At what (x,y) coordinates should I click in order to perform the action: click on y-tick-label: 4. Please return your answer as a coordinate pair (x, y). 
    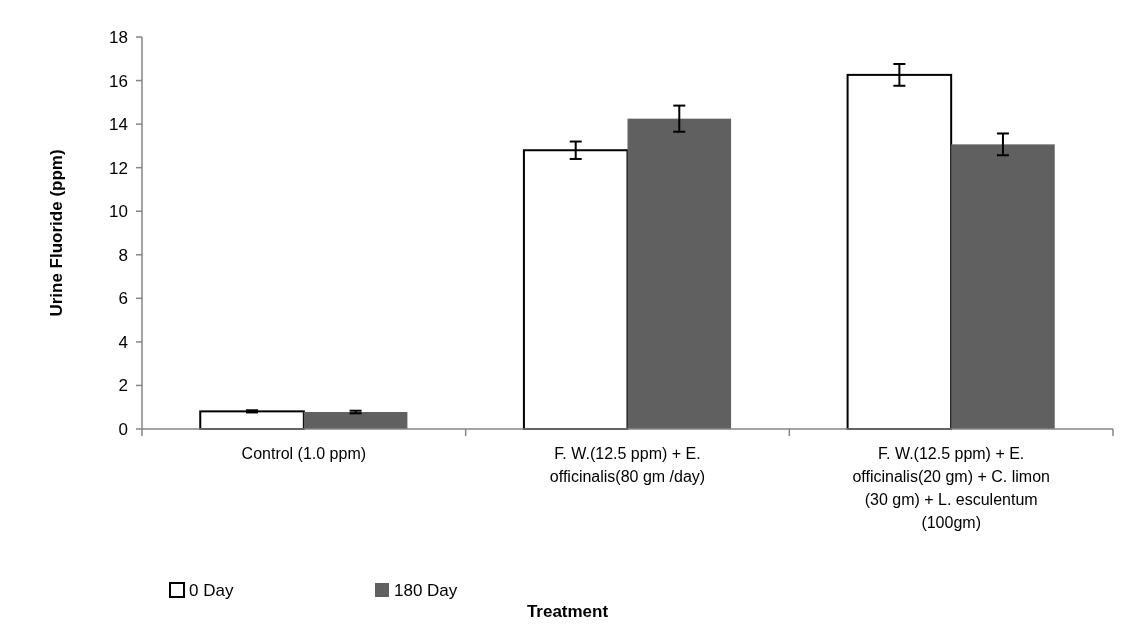
    Looking at the image, I should click on (123, 342).